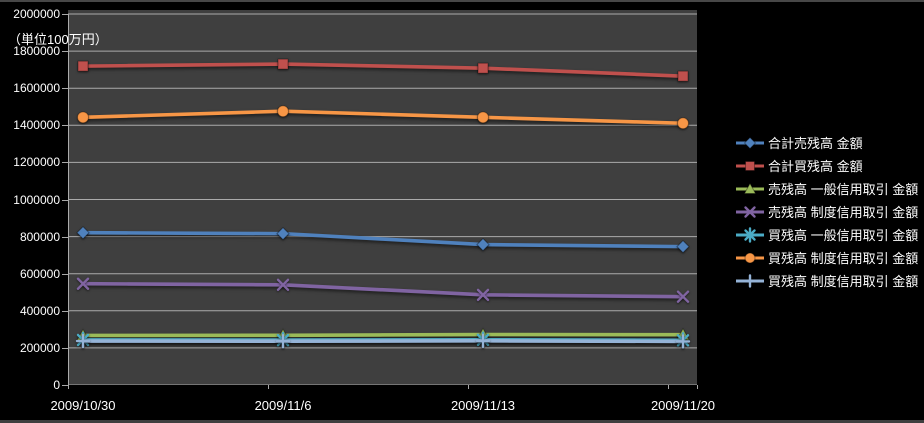 The height and width of the screenshot is (423, 924). What do you see at coordinates (36, 199) in the screenshot?
I see `y-tick-label: 1000000` at bounding box center [36, 199].